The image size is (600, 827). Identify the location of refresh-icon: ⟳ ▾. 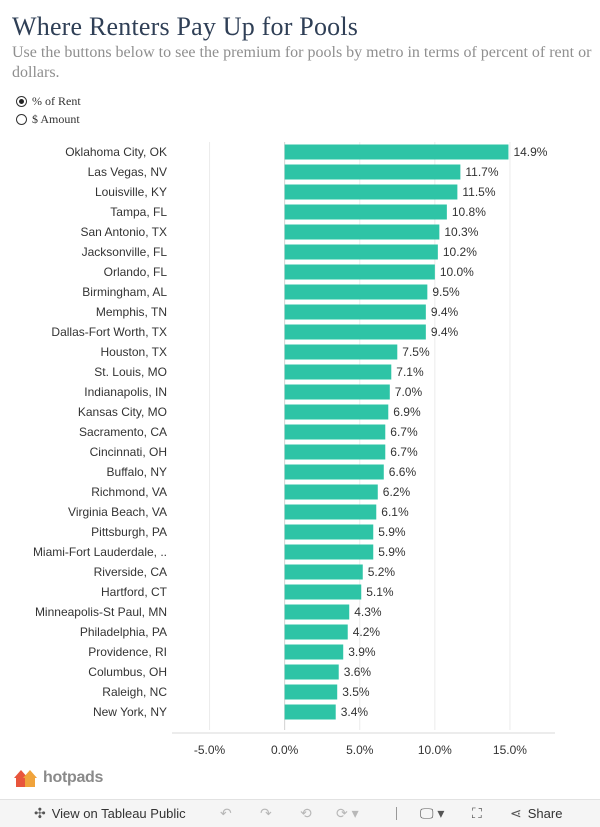
(347, 813).